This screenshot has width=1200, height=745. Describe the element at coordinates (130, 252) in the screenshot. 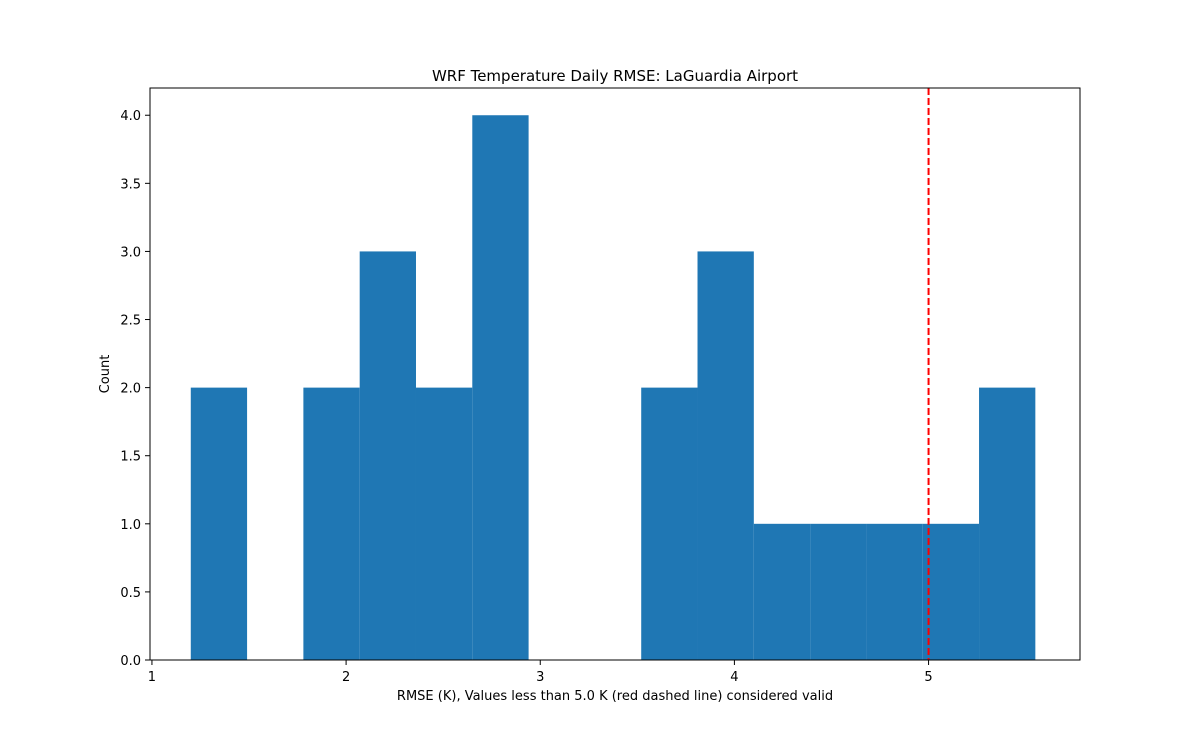

I see `y-tick-label: 3.0` at that location.